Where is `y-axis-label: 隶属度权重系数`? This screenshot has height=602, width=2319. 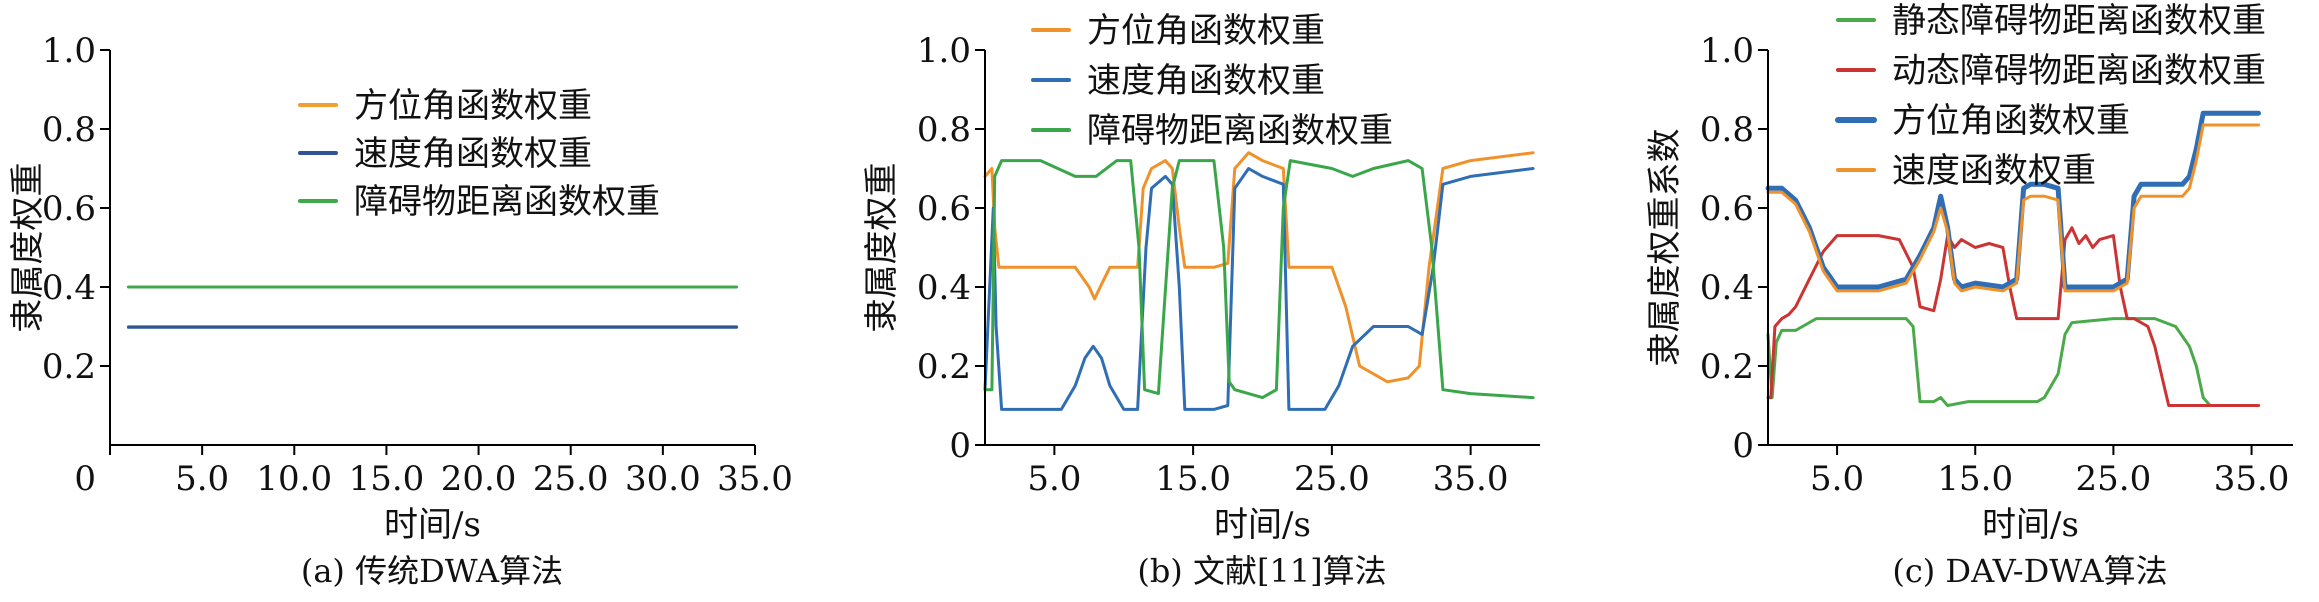
y-axis-label: 隶属度权重系数 is located at coordinates (1665, 248).